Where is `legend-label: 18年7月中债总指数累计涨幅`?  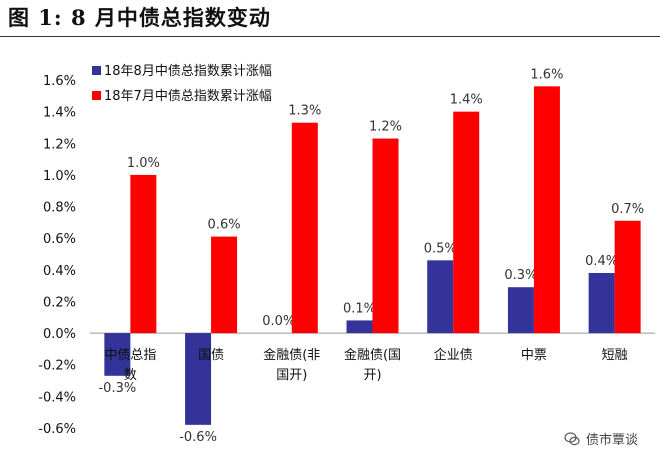 legend-label: 18年7月中债总指数累计涨幅 is located at coordinates (188, 96).